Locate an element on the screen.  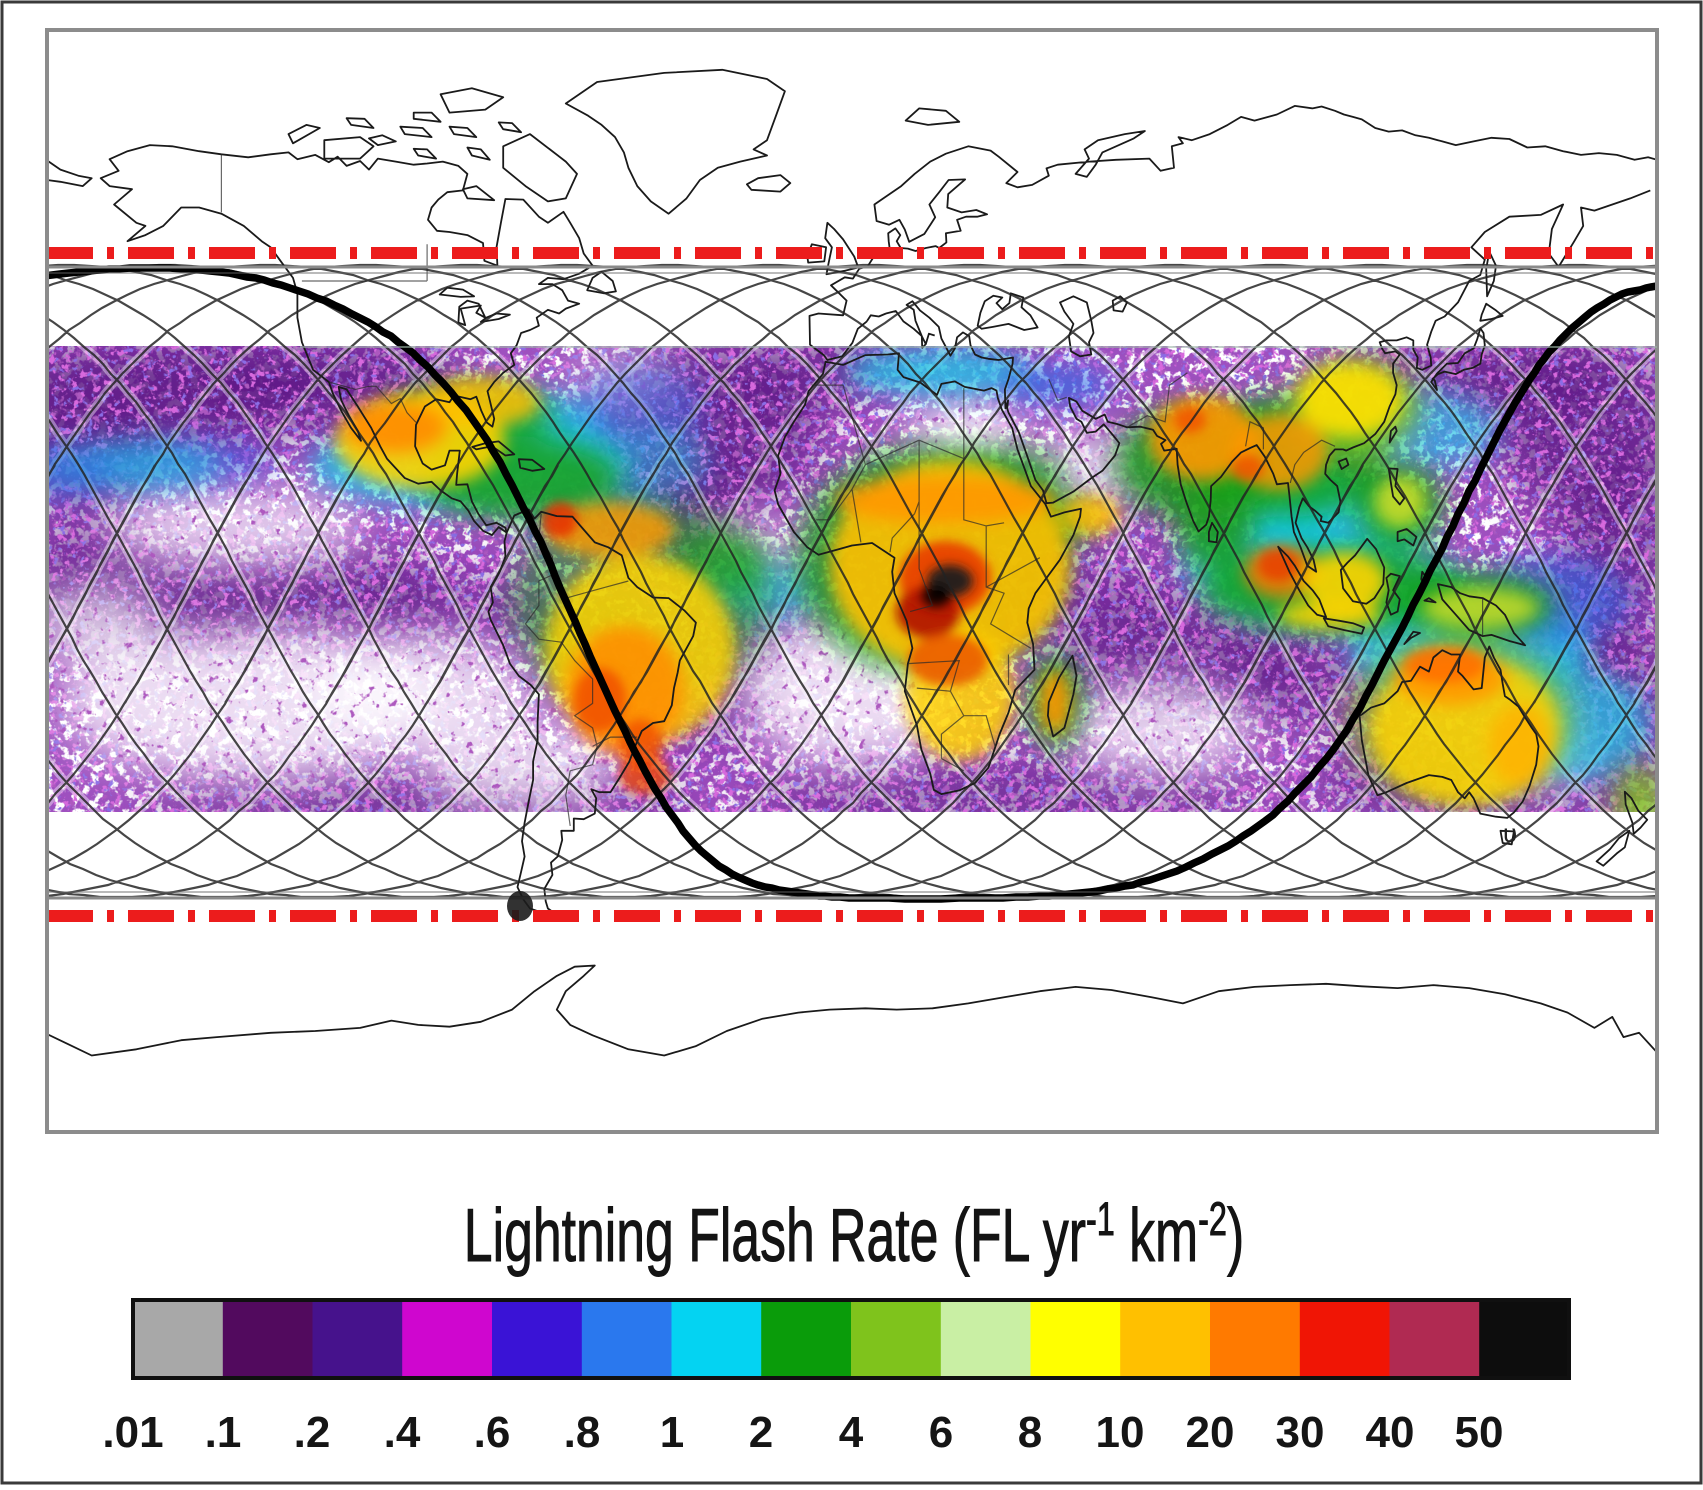
svg-text: 4 is located at coordinates (851, 1432).